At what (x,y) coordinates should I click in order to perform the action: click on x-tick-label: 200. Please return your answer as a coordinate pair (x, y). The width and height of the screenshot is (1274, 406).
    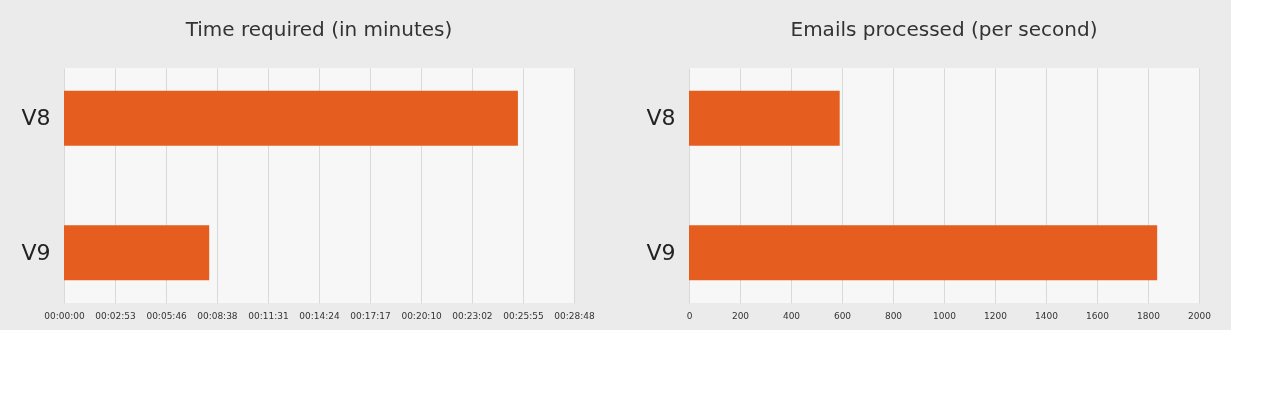
    Looking at the image, I should click on (740, 315).